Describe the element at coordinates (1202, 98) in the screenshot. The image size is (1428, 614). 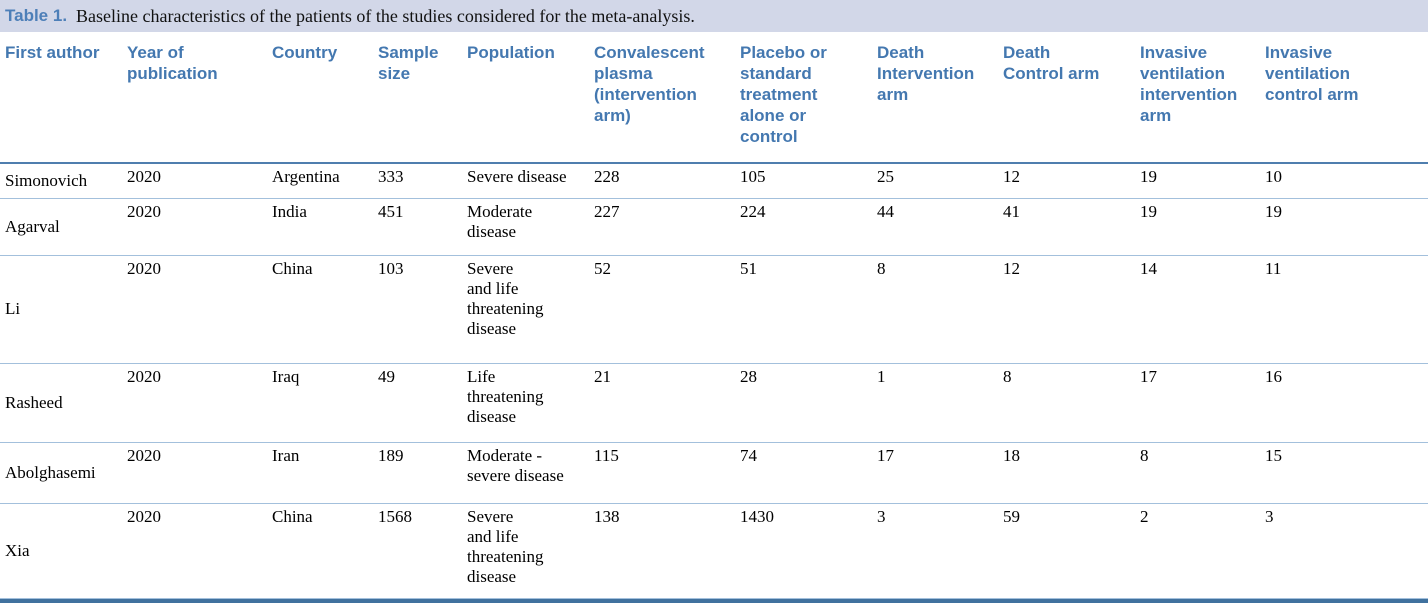
I see `col-header-vent-intervention: Invasive ventilation intervention arm` at that location.